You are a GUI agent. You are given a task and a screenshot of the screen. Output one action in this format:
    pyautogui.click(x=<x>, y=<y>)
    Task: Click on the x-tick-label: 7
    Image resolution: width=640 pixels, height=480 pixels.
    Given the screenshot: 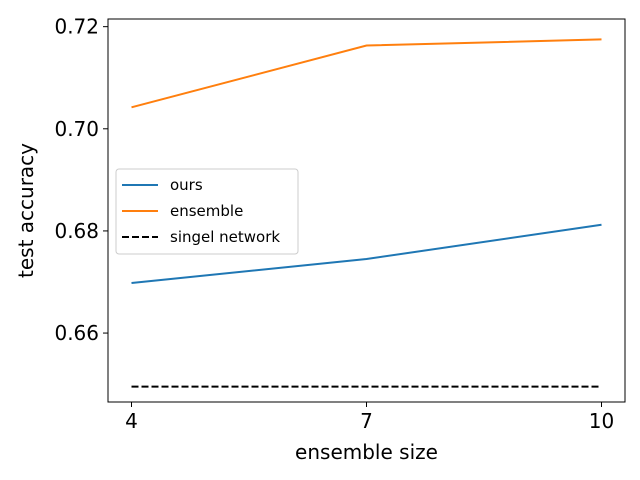 What is the action you would take?
    pyautogui.click(x=366, y=421)
    